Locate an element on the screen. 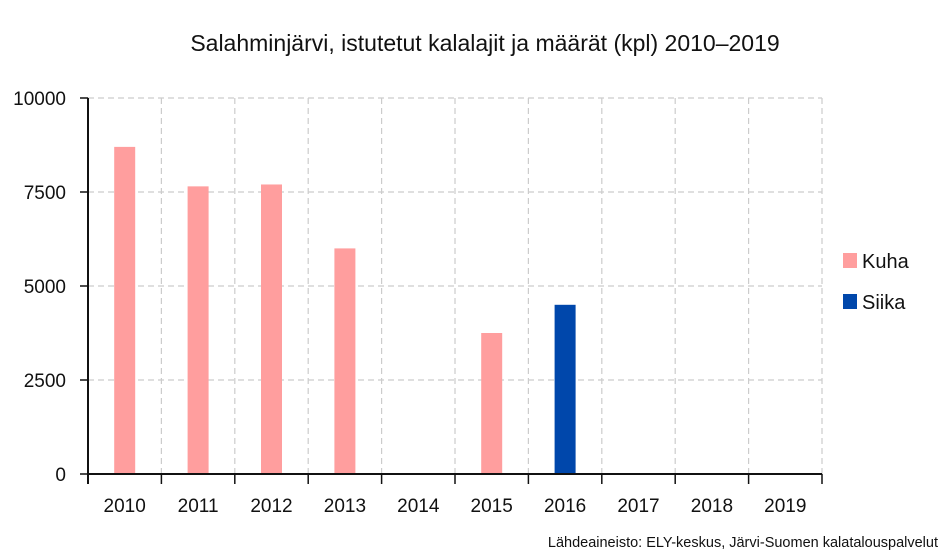  x-tick-label-2011: 2011 is located at coordinates (198, 506).